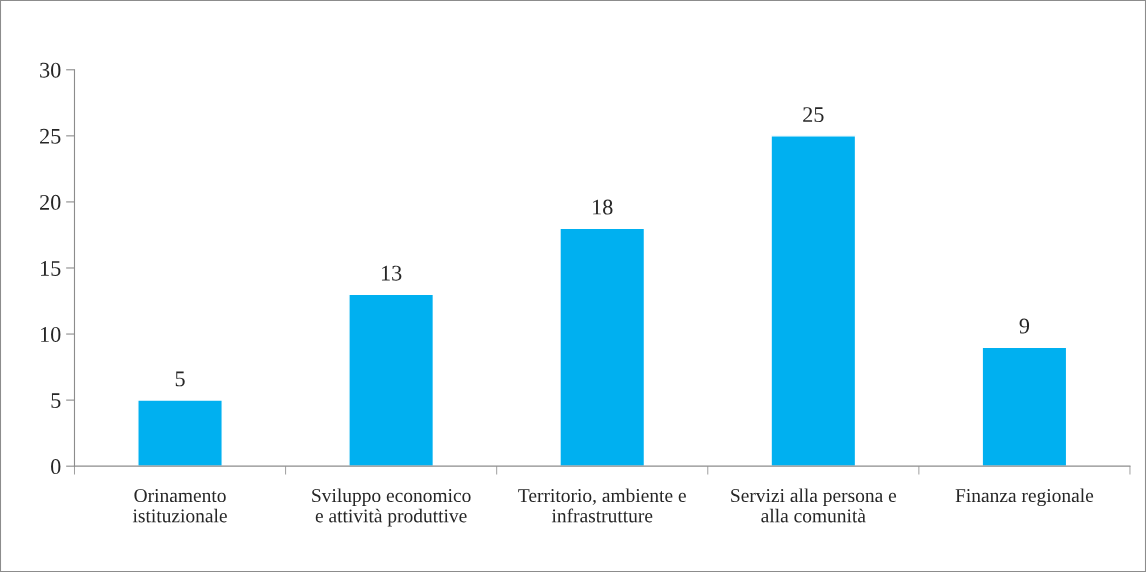  What do you see at coordinates (50, 70) in the screenshot?
I see `y-tick-label: 30` at bounding box center [50, 70].